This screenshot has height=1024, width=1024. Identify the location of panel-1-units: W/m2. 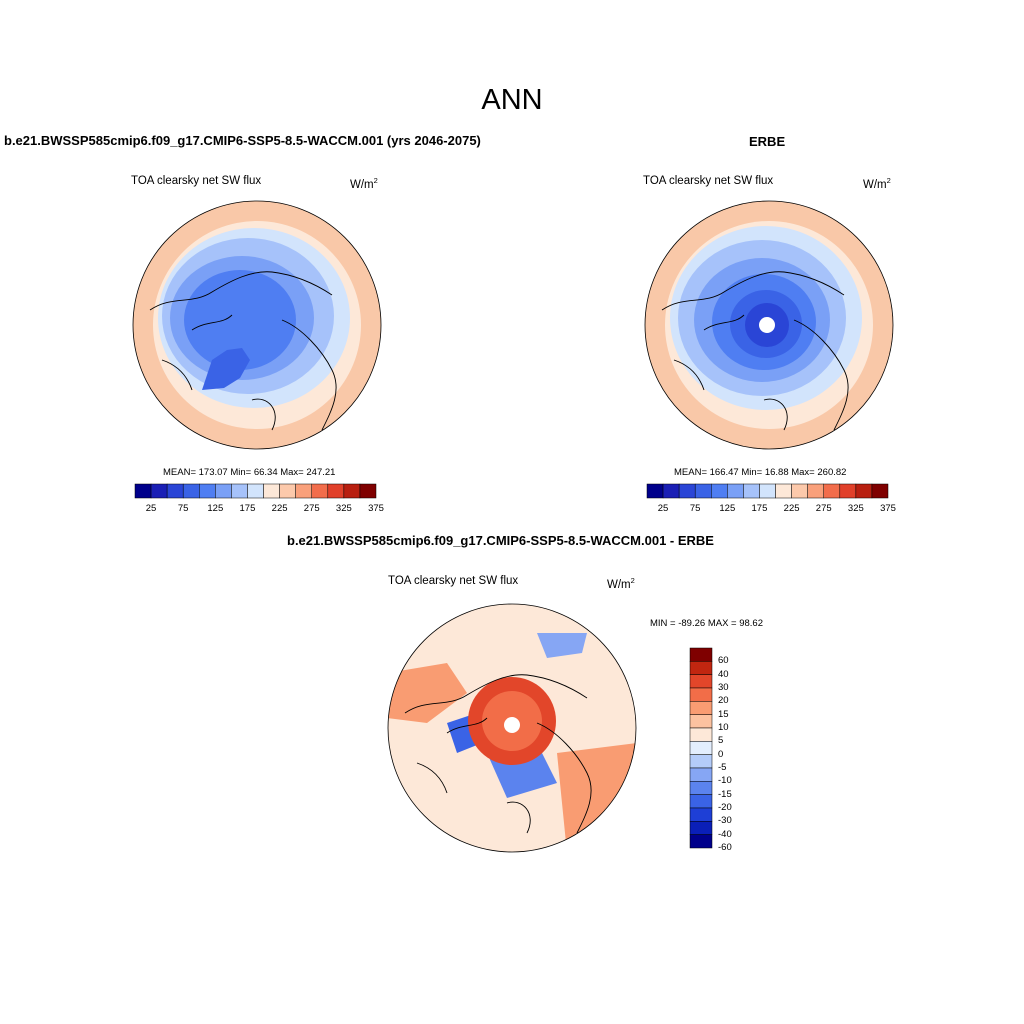
(364, 183).